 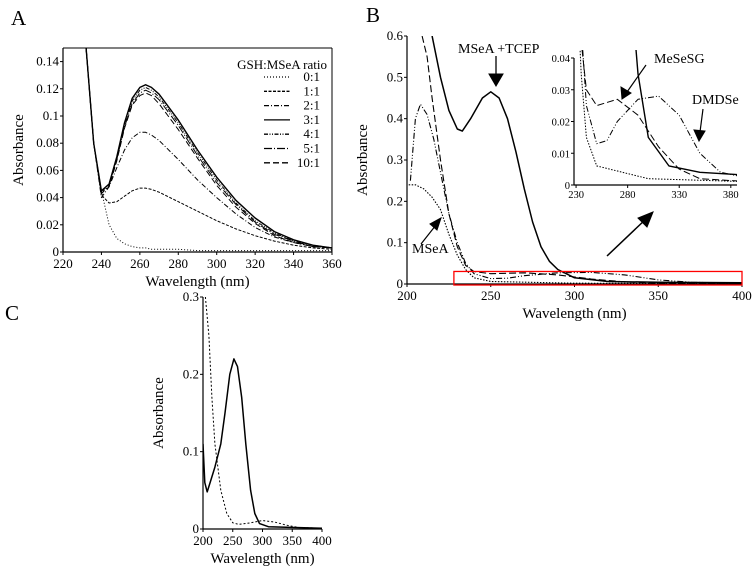 What do you see at coordinates (63, 263) in the screenshot?
I see `x-tick-label: 220` at bounding box center [63, 263].